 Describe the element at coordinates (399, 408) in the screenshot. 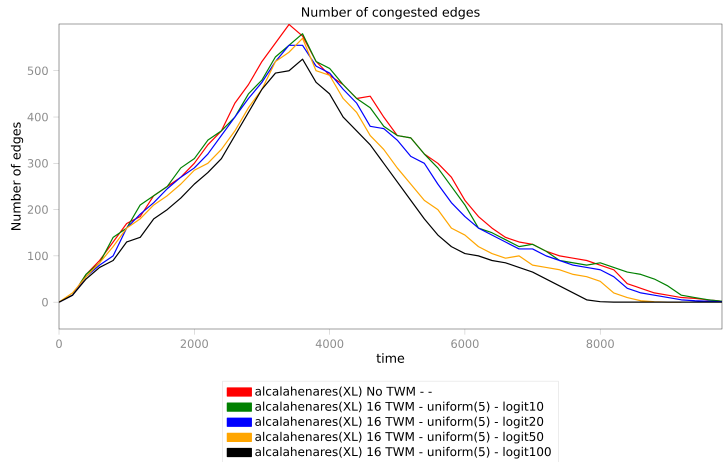

I see `legend-label: alcalahenares(XL) 16 TWM - uniform(5) - logit10` at that location.